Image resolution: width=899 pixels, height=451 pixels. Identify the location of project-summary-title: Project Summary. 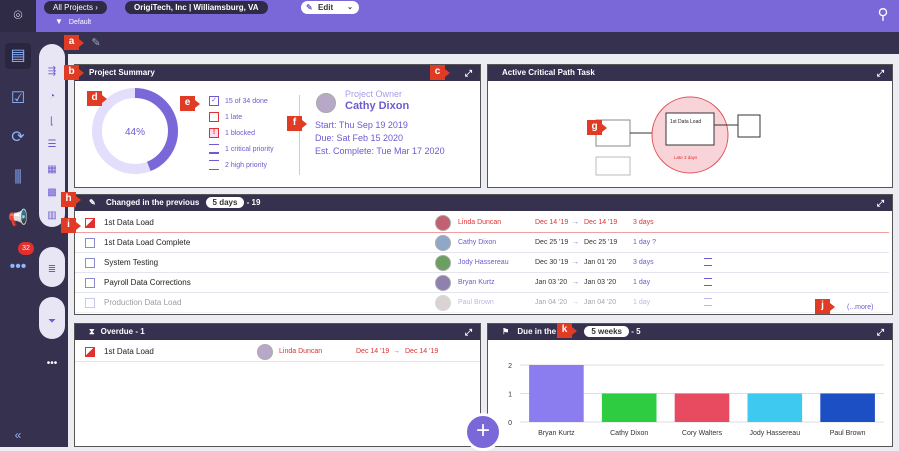
(122, 72).